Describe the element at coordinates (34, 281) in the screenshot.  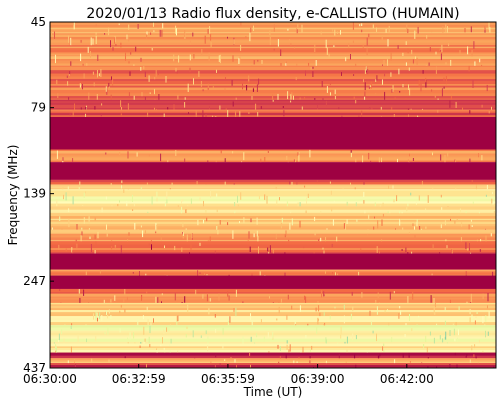
I see `y-tick-label: 247` at that location.